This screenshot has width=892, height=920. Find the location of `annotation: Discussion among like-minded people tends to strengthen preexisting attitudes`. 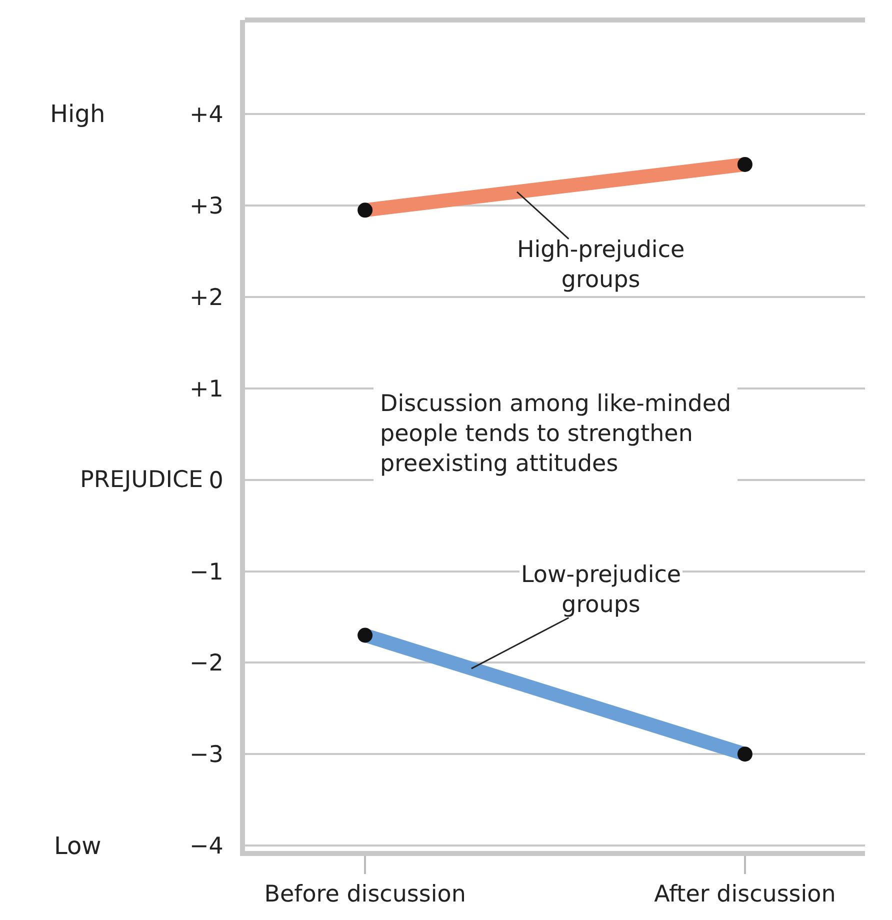

annotation: Discussion among like-minded people tends to strengthen preexisting attitudes is located at coordinates (556, 434).